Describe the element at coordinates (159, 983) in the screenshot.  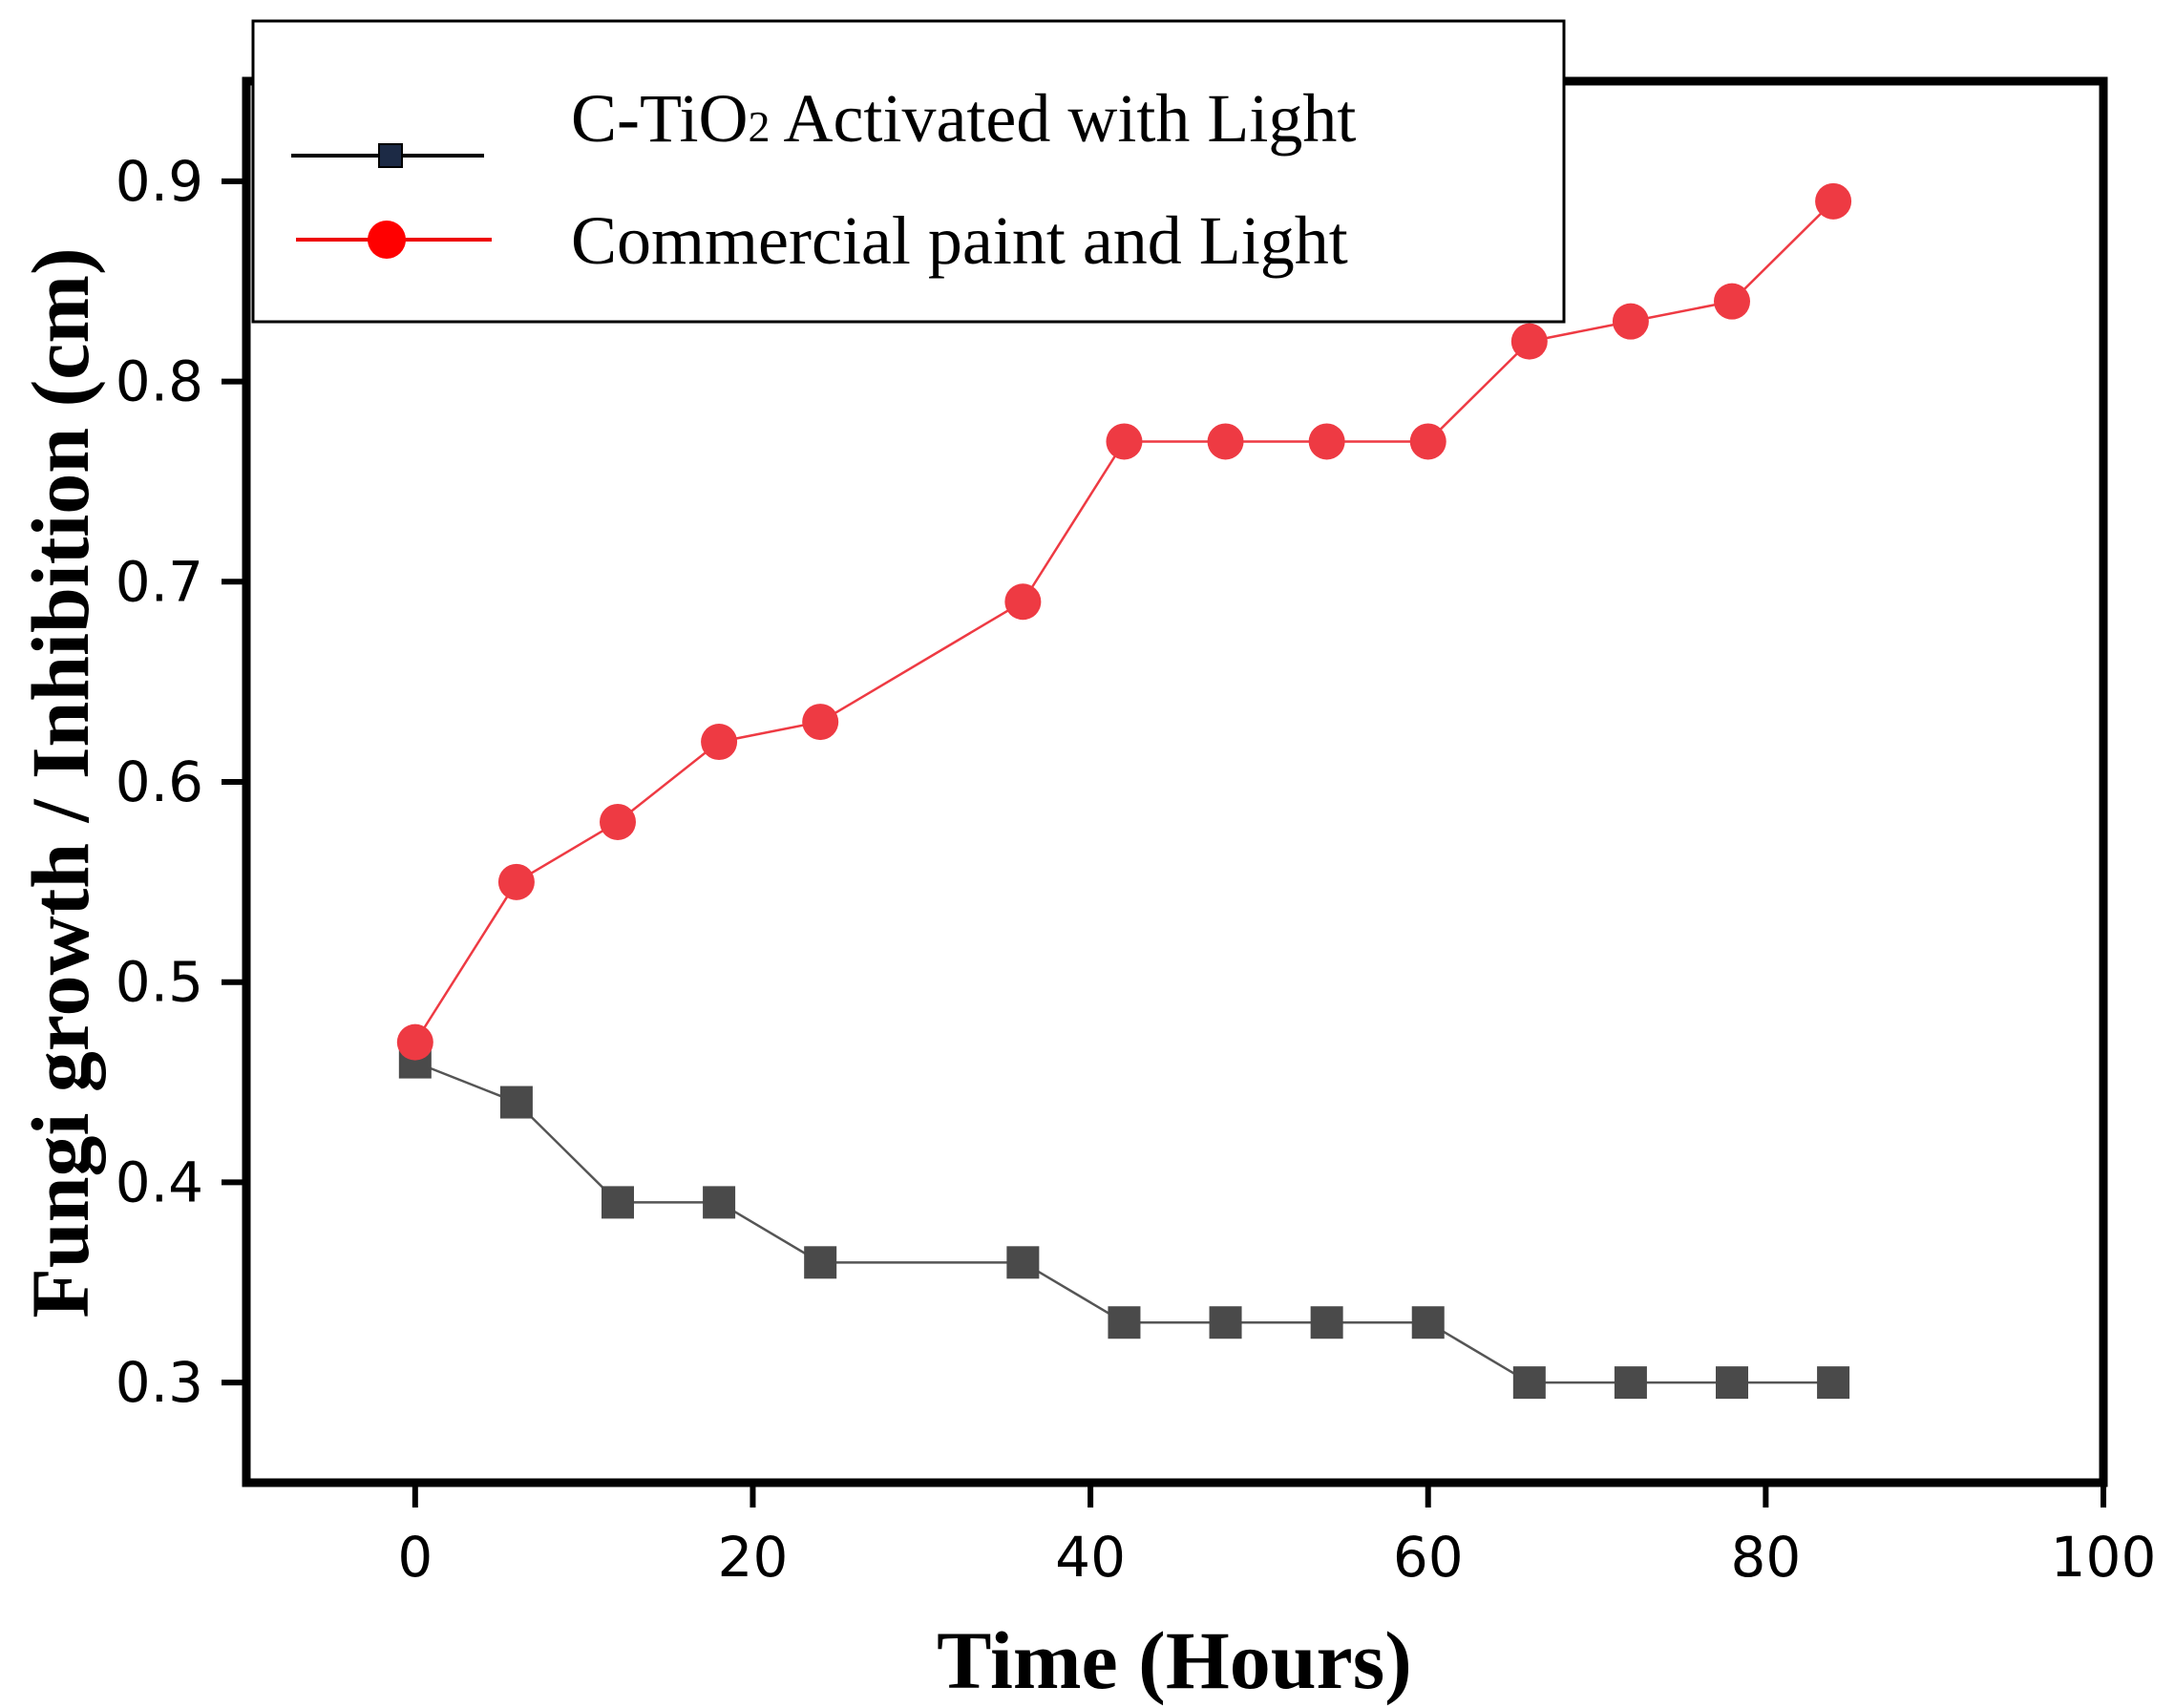
I see `y-tick-label: 0.5` at that location.